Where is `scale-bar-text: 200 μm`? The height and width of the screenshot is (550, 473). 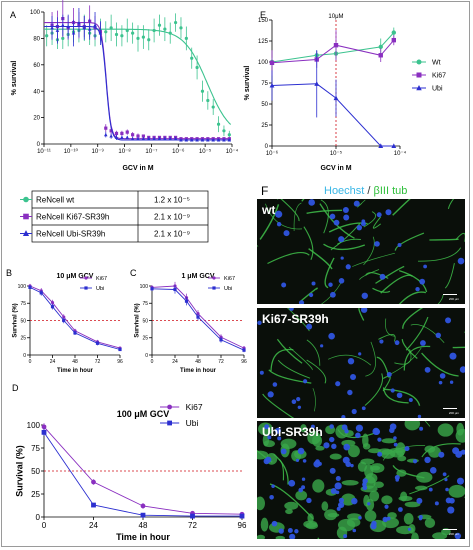
scale-bar-text: 200 μm is located at coordinates (453, 299).